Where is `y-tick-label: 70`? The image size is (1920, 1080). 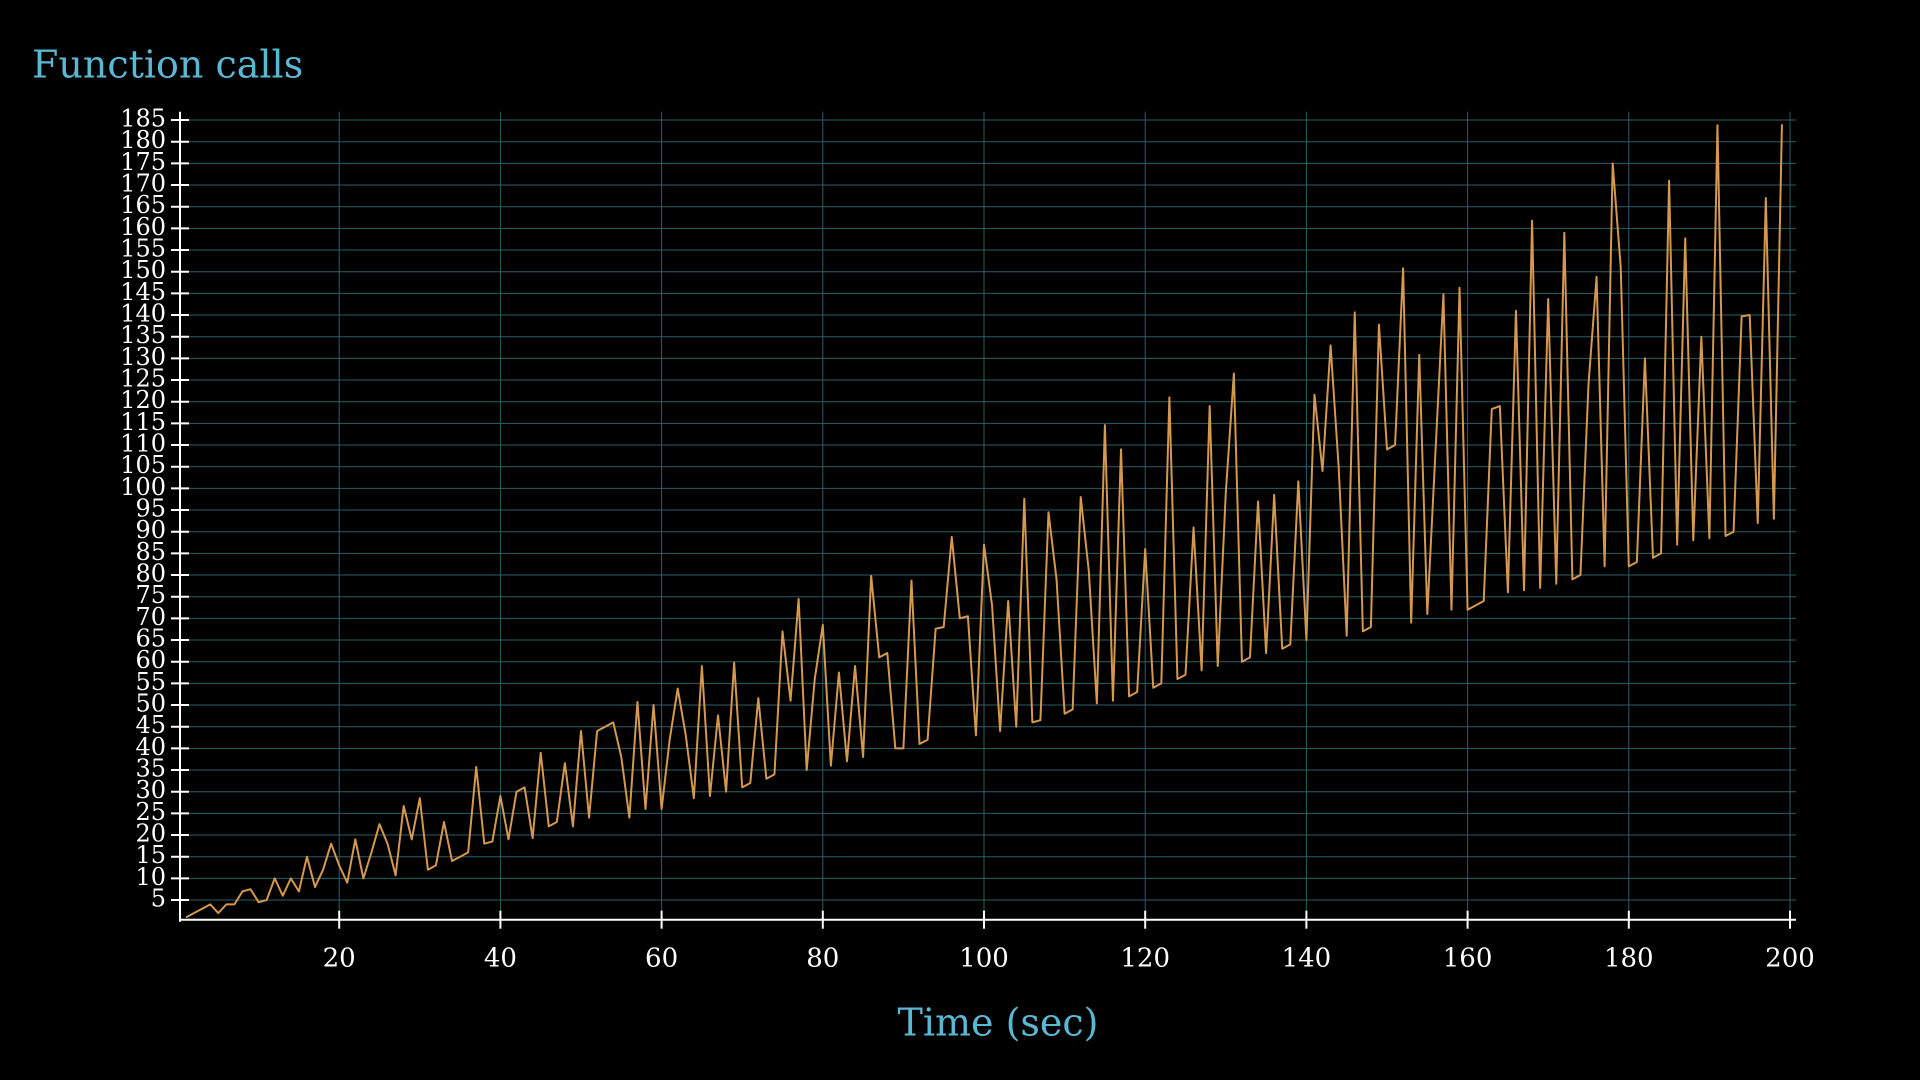
y-tick-label: 70 is located at coordinates (150, 617).